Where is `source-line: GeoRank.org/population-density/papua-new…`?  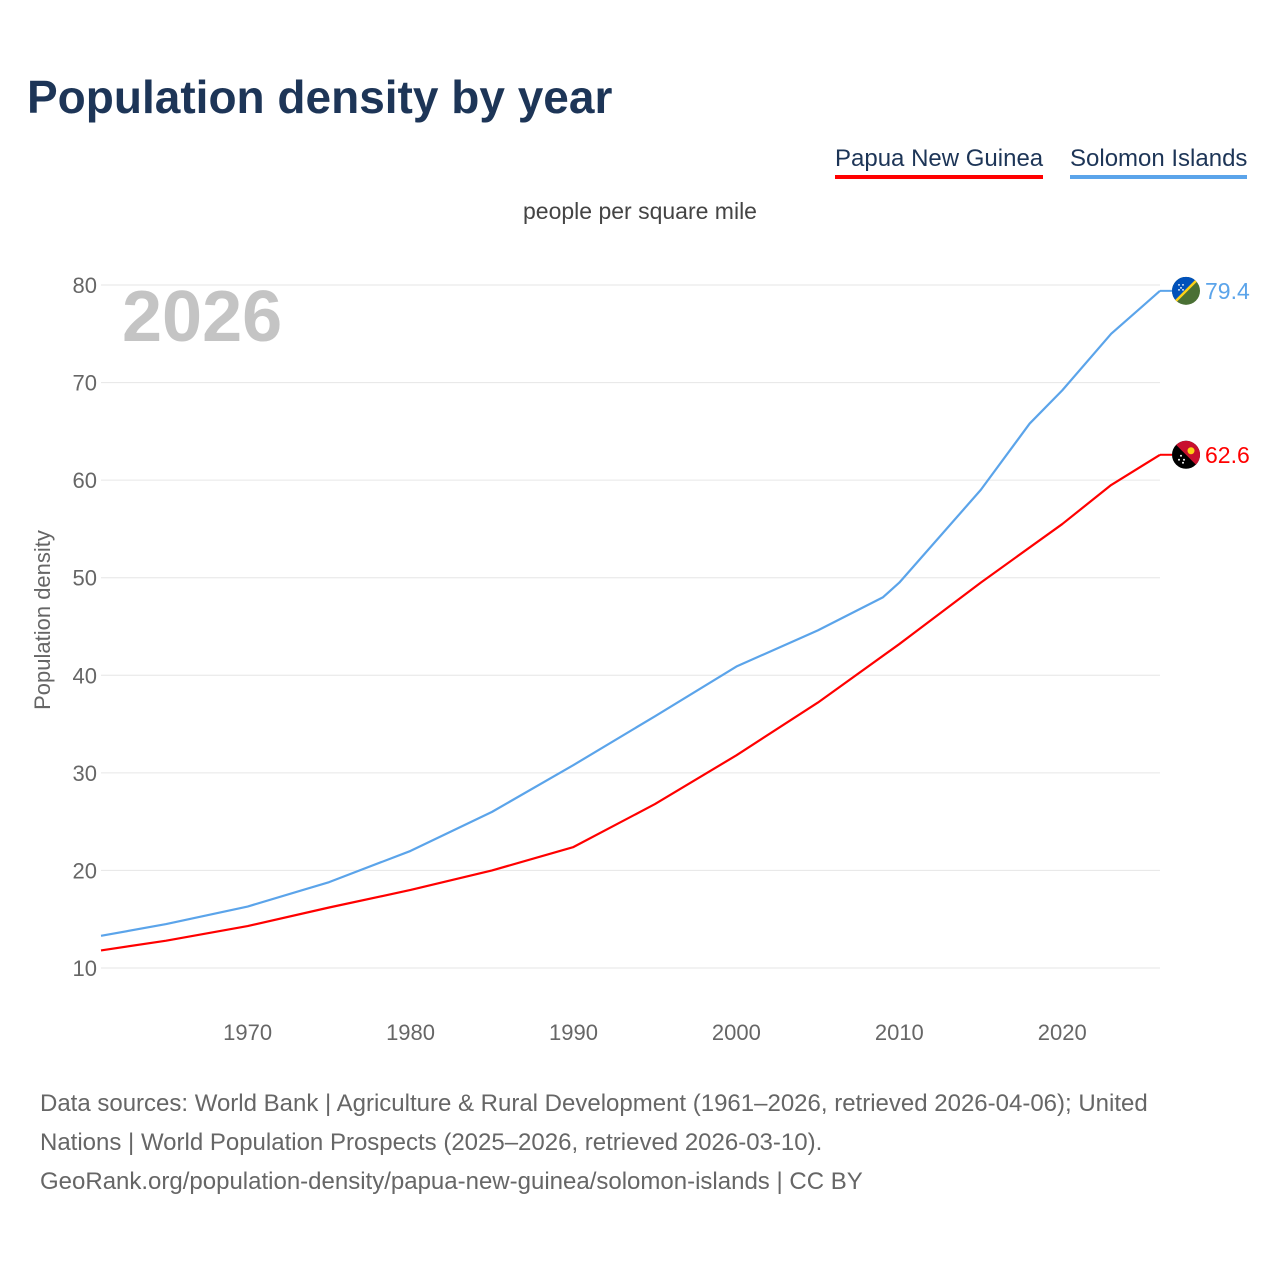 source-line: GeoRank.org/population-density/papua-new… is located at coordinates (451, 1181).